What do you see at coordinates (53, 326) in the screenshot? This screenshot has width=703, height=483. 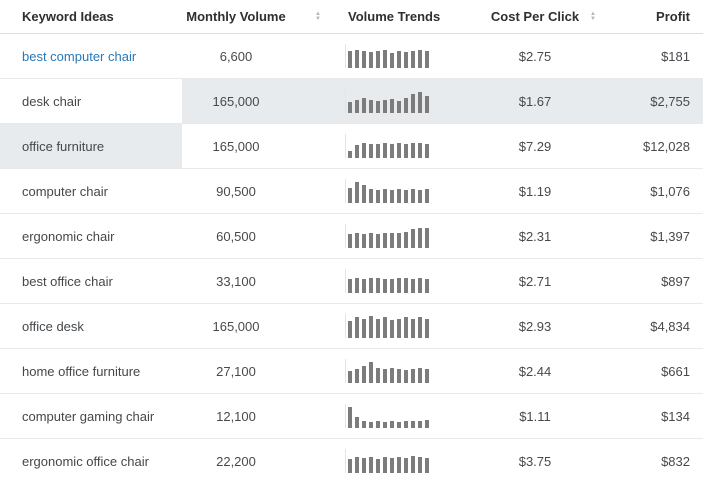 I see `keyword-link: office desk` at bounding box center [53, 326].